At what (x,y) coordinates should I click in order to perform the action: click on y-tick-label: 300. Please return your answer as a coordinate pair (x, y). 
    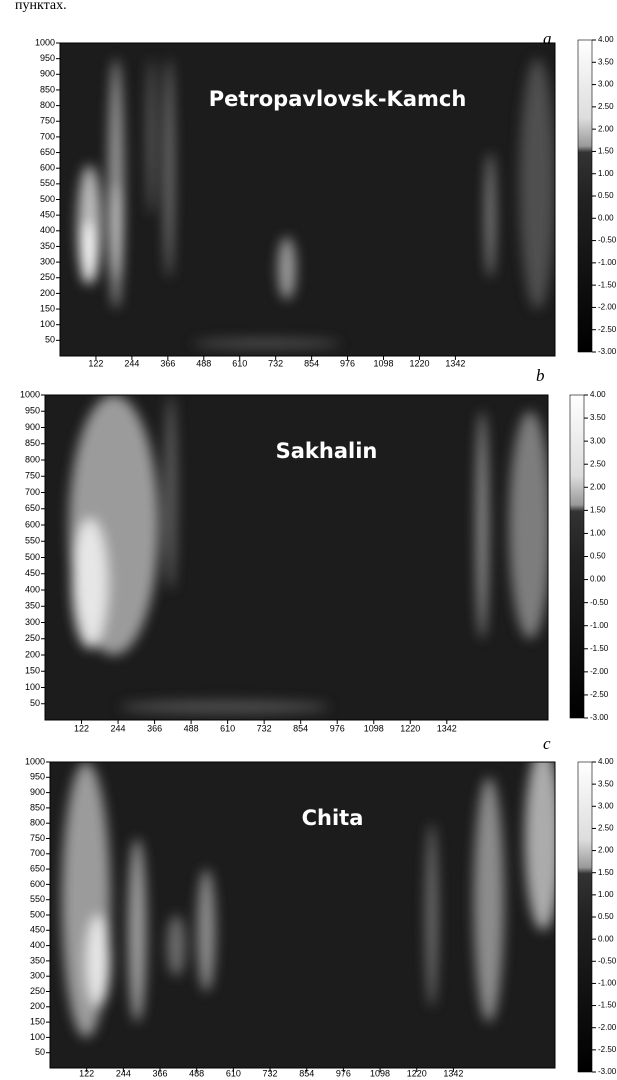
    Looking at the image, I should click on (47, 261).